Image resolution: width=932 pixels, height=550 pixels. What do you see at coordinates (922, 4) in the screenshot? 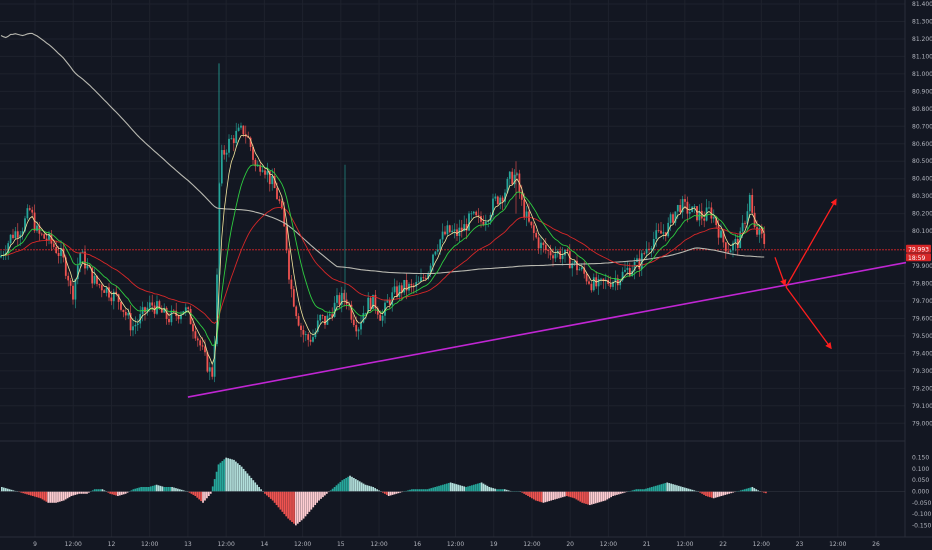
I see `price-tick-label: 81.400` at bounding box center [922, 4].